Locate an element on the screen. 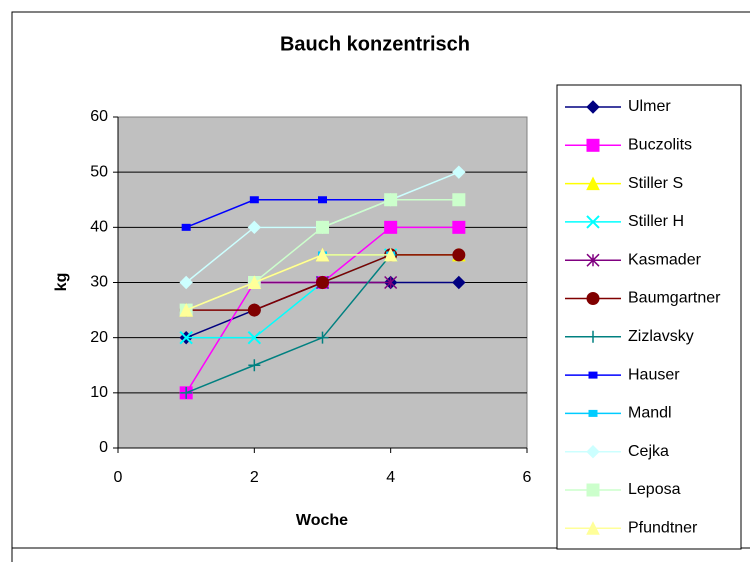 This screenshot has width=750, height=562. x-tick-label: 0 is located at coordinates (118, 477).